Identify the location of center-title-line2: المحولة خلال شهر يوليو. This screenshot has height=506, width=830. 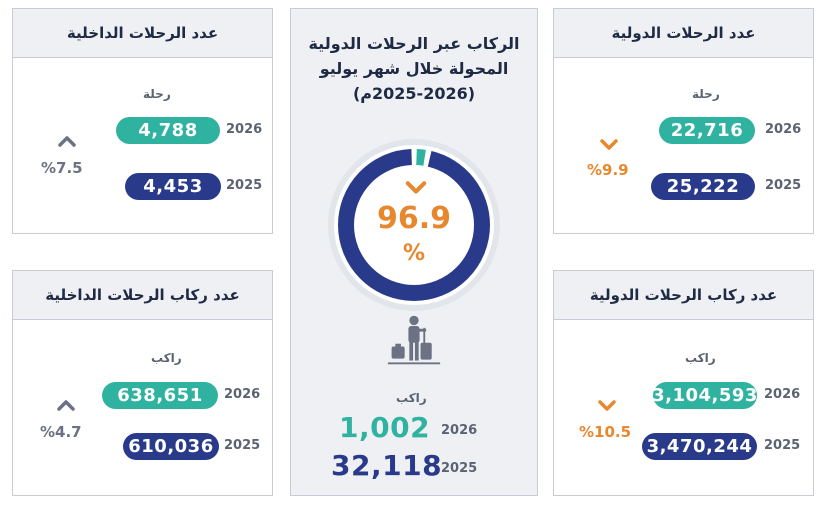
(414, 68).